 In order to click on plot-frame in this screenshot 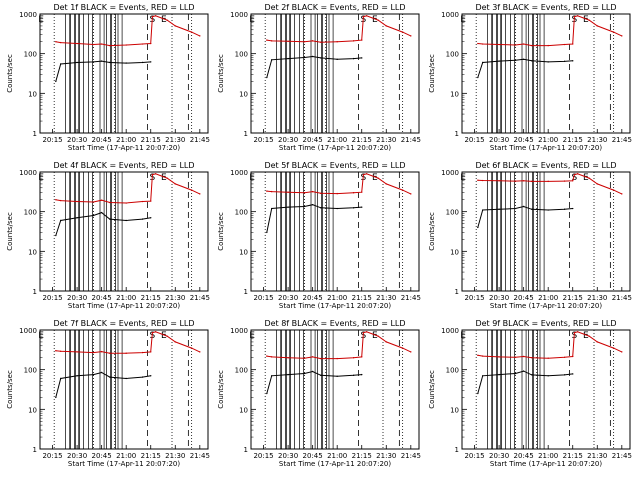, I will do `click(546, 231)`.